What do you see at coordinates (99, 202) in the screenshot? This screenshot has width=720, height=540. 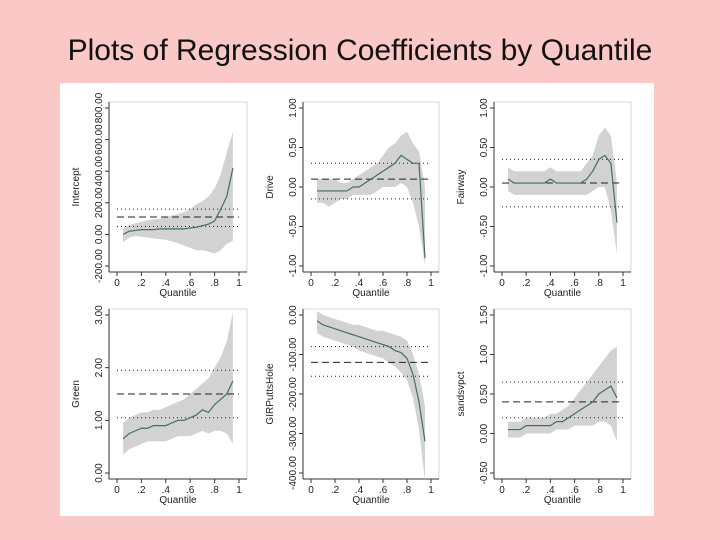 I see `y-tick-label: 200.00` at bounding box center [99, 202].